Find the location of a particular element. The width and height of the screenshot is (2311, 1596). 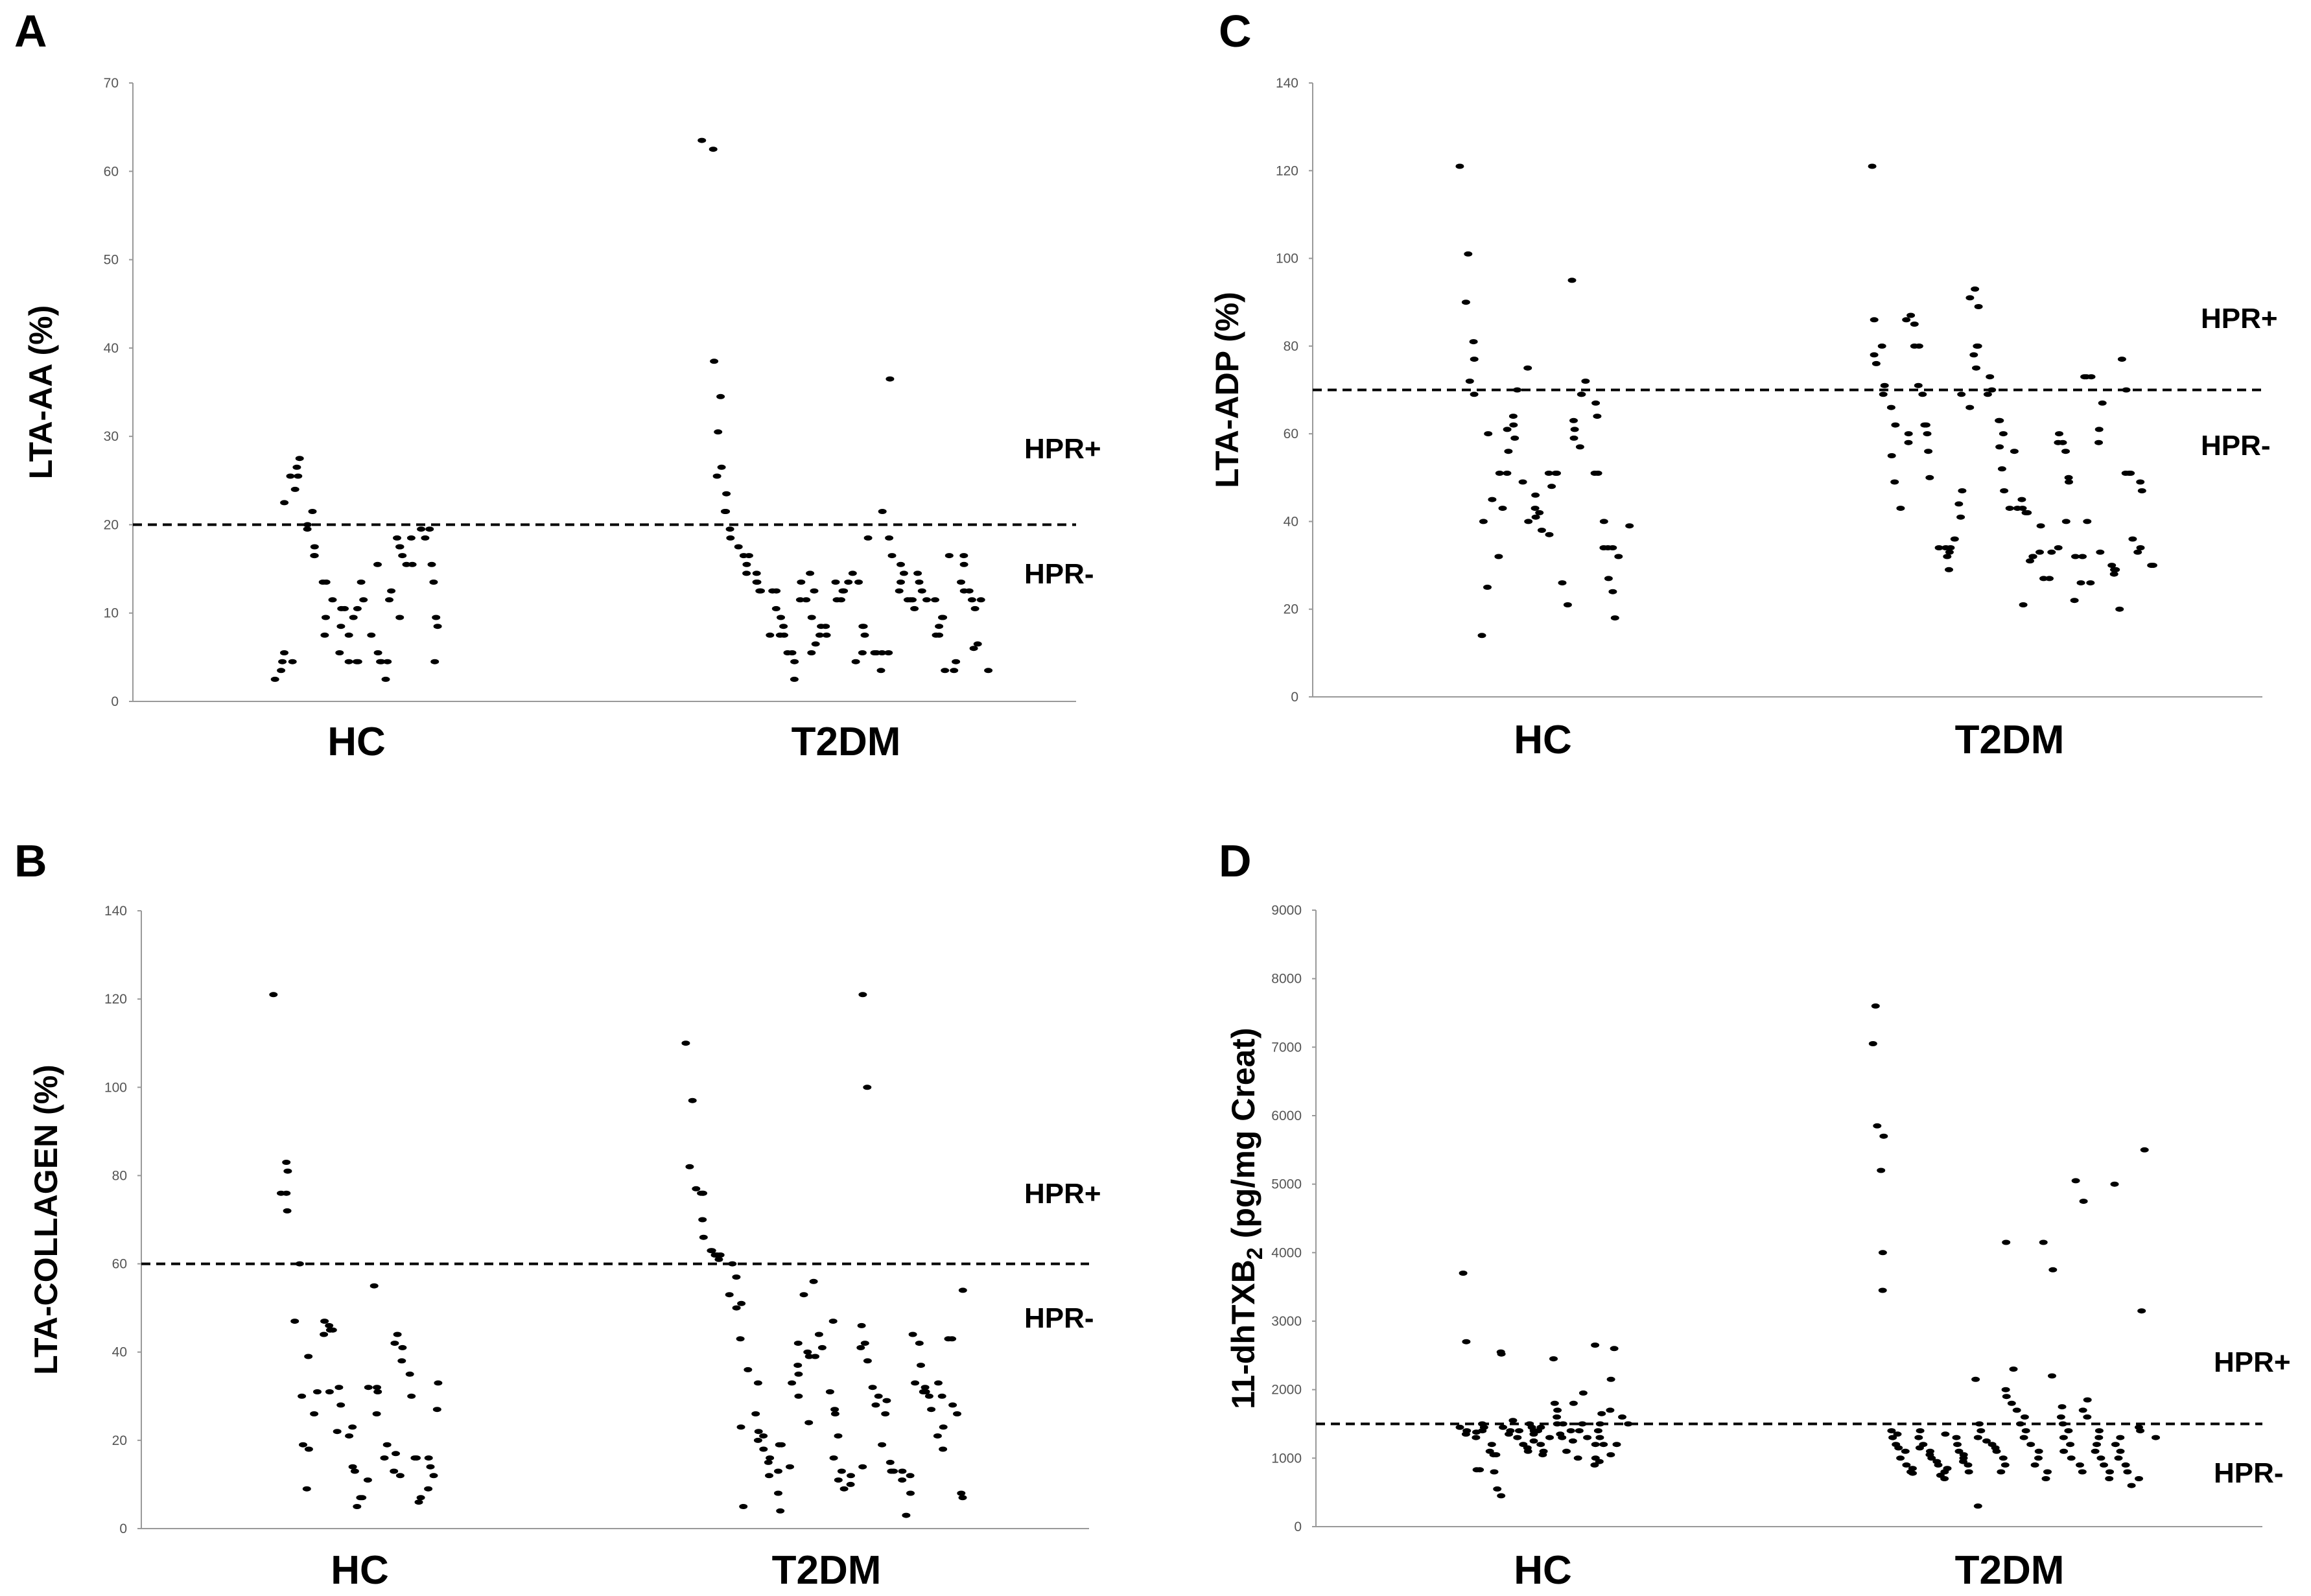

y-tick-label: 40 is located at coordinates (112, 348).